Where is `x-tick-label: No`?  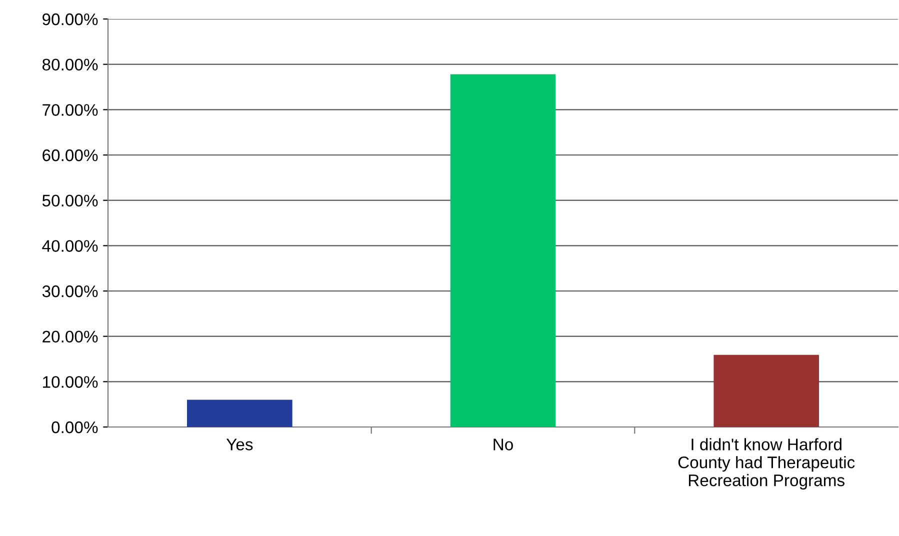
x-tick-label: No is located at coordinates (503, 444).